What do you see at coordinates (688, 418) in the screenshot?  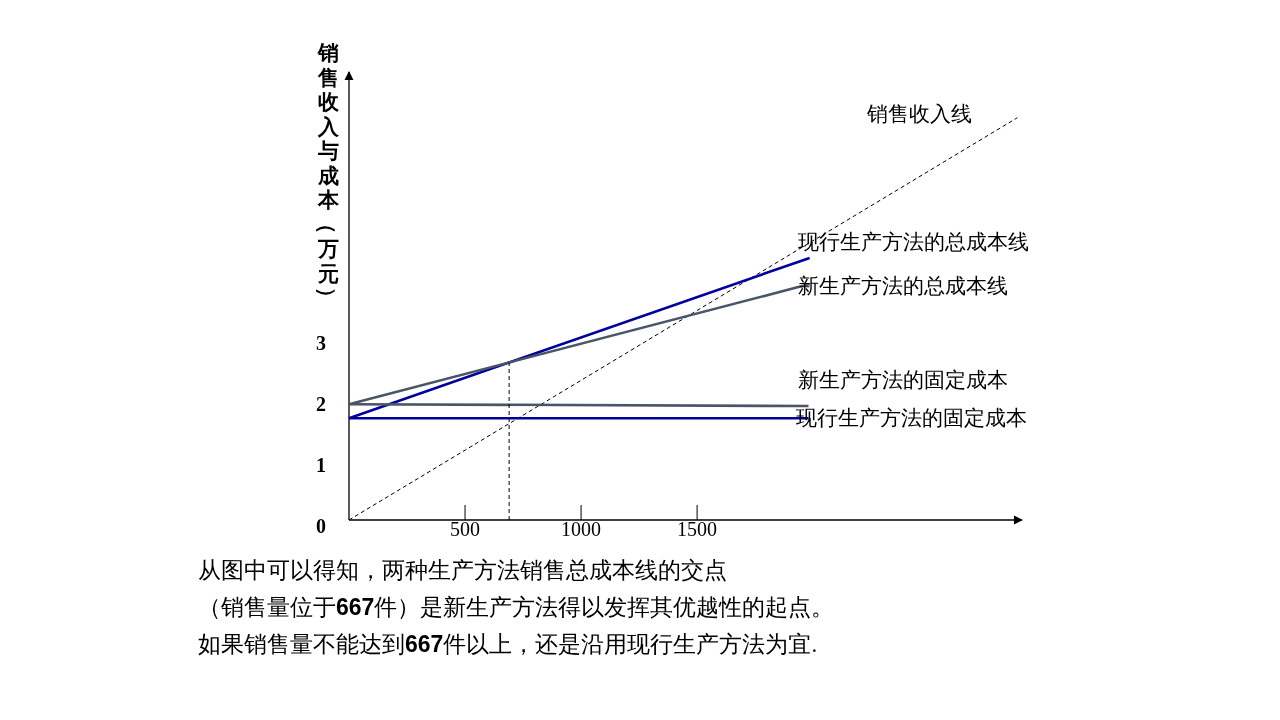 I see `现行生产方法的固定成本: 现行生产方法的固定成本` at bounding box center [688, 418].